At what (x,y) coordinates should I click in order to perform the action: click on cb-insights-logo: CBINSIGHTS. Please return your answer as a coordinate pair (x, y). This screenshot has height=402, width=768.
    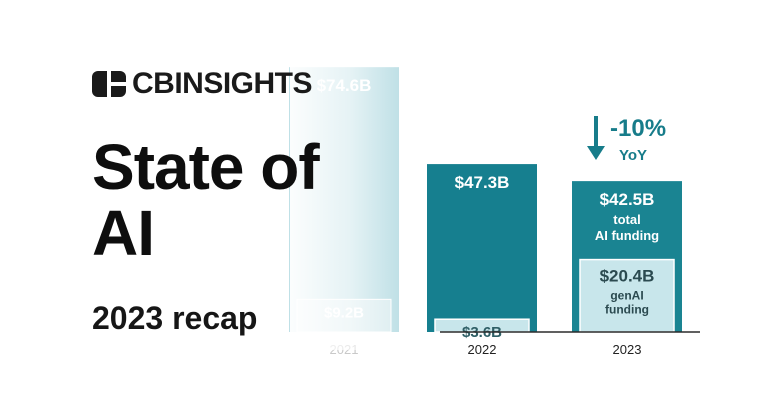
    Looking at the image, I should click on (202, 84).